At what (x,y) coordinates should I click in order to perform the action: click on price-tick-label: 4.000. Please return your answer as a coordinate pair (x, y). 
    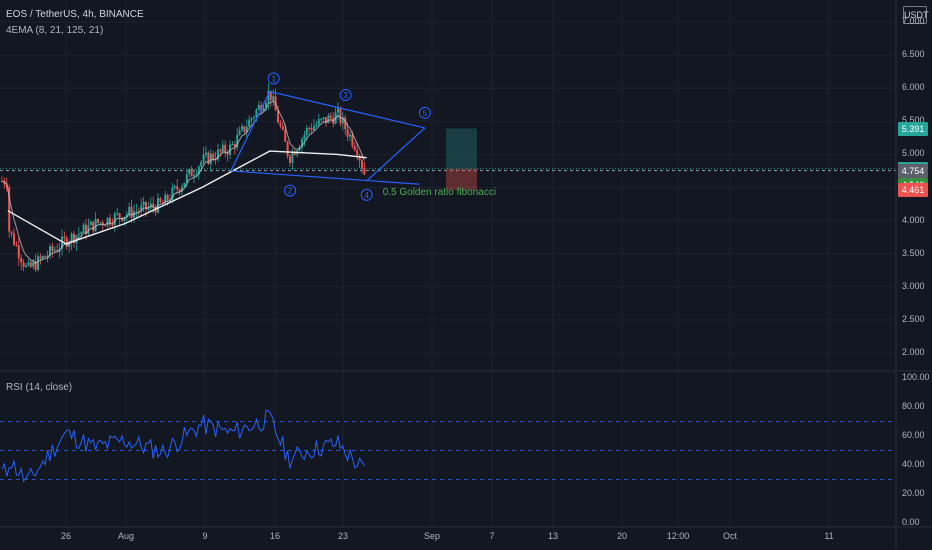
    Looking at the image, I should click on (913, 219).